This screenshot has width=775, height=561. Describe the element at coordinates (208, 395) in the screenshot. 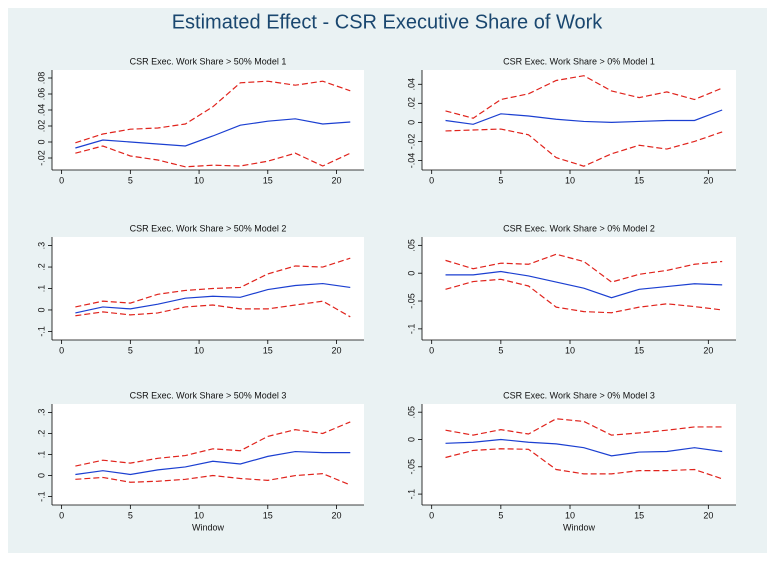

I see `subplot-title: CSR Exec. Work Share > 50% Model 3` at that location.